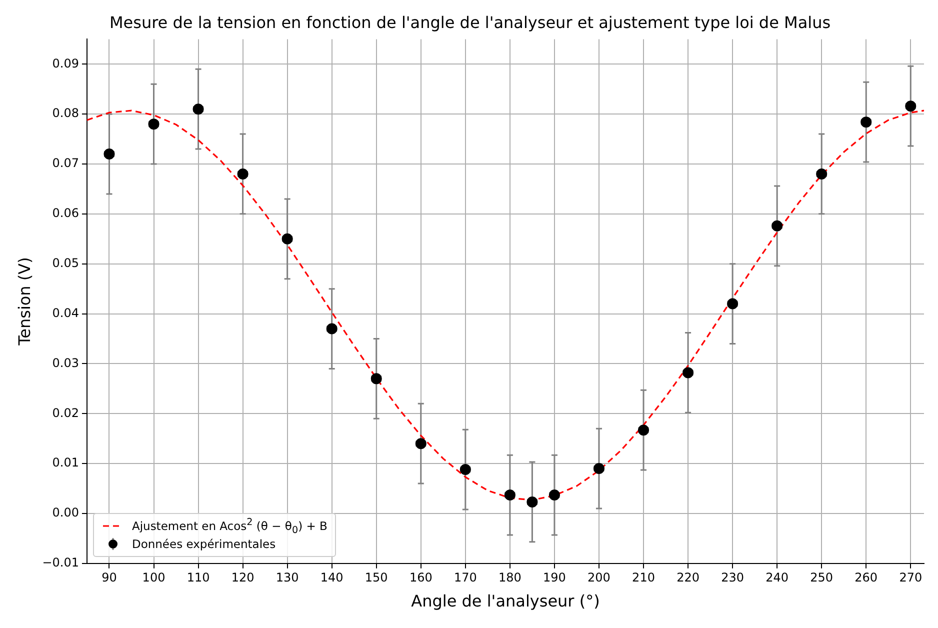 This screenshot has width=938, height=628. What do you see at coordinates (154, 577) in the screenshot?
I see `x-tick-label: 100` at bounding box center [154, 577].